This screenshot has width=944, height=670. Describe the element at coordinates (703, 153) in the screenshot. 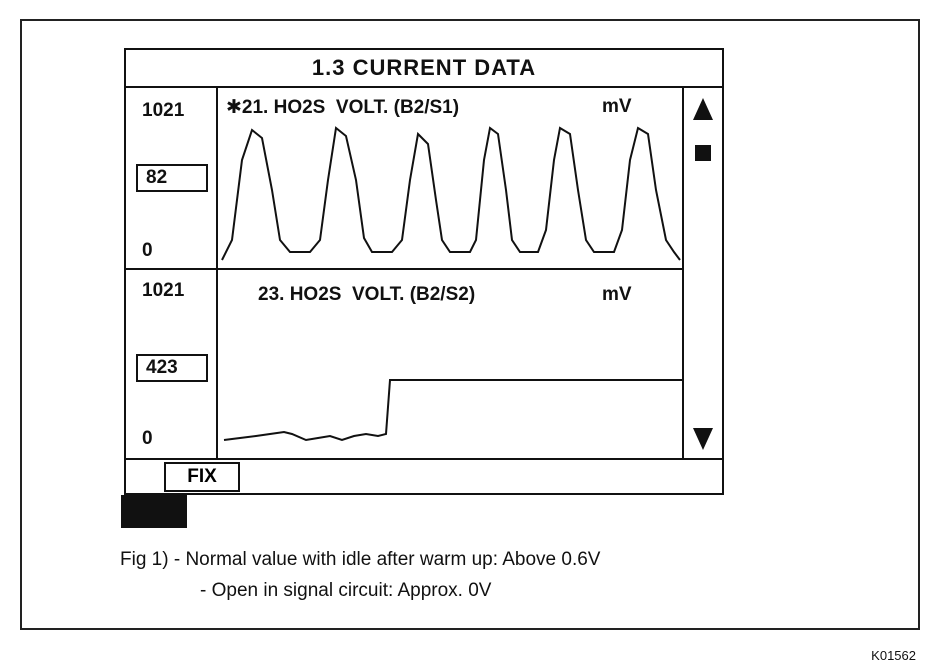

I see `square-icon` at that location.